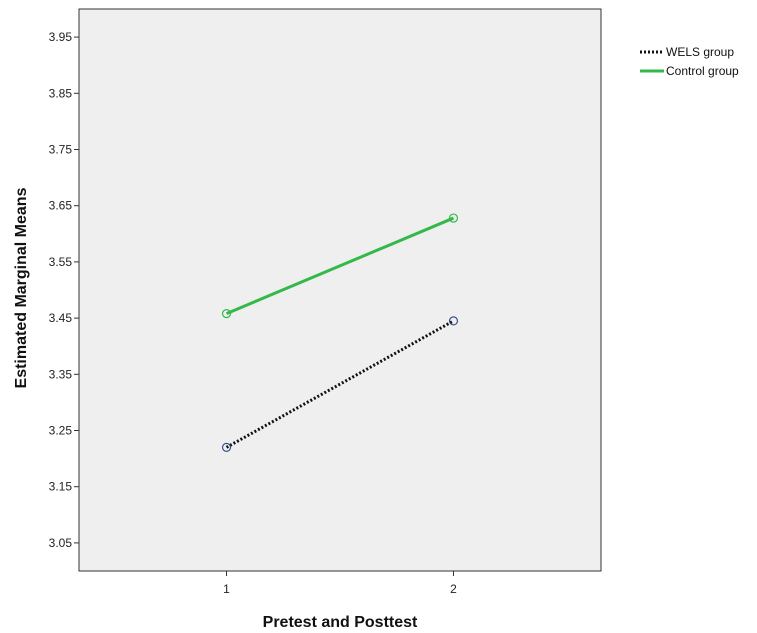 Image resolution: width=757 pixels, height=633 pixels. Describe the element at coordinates (64, 290) in the screenshot. I see `y-axis-ticks: 3.05 3.15 3.25 3.35 3.45 3.55 3.65 3.75 3.85 3.95` at that location.